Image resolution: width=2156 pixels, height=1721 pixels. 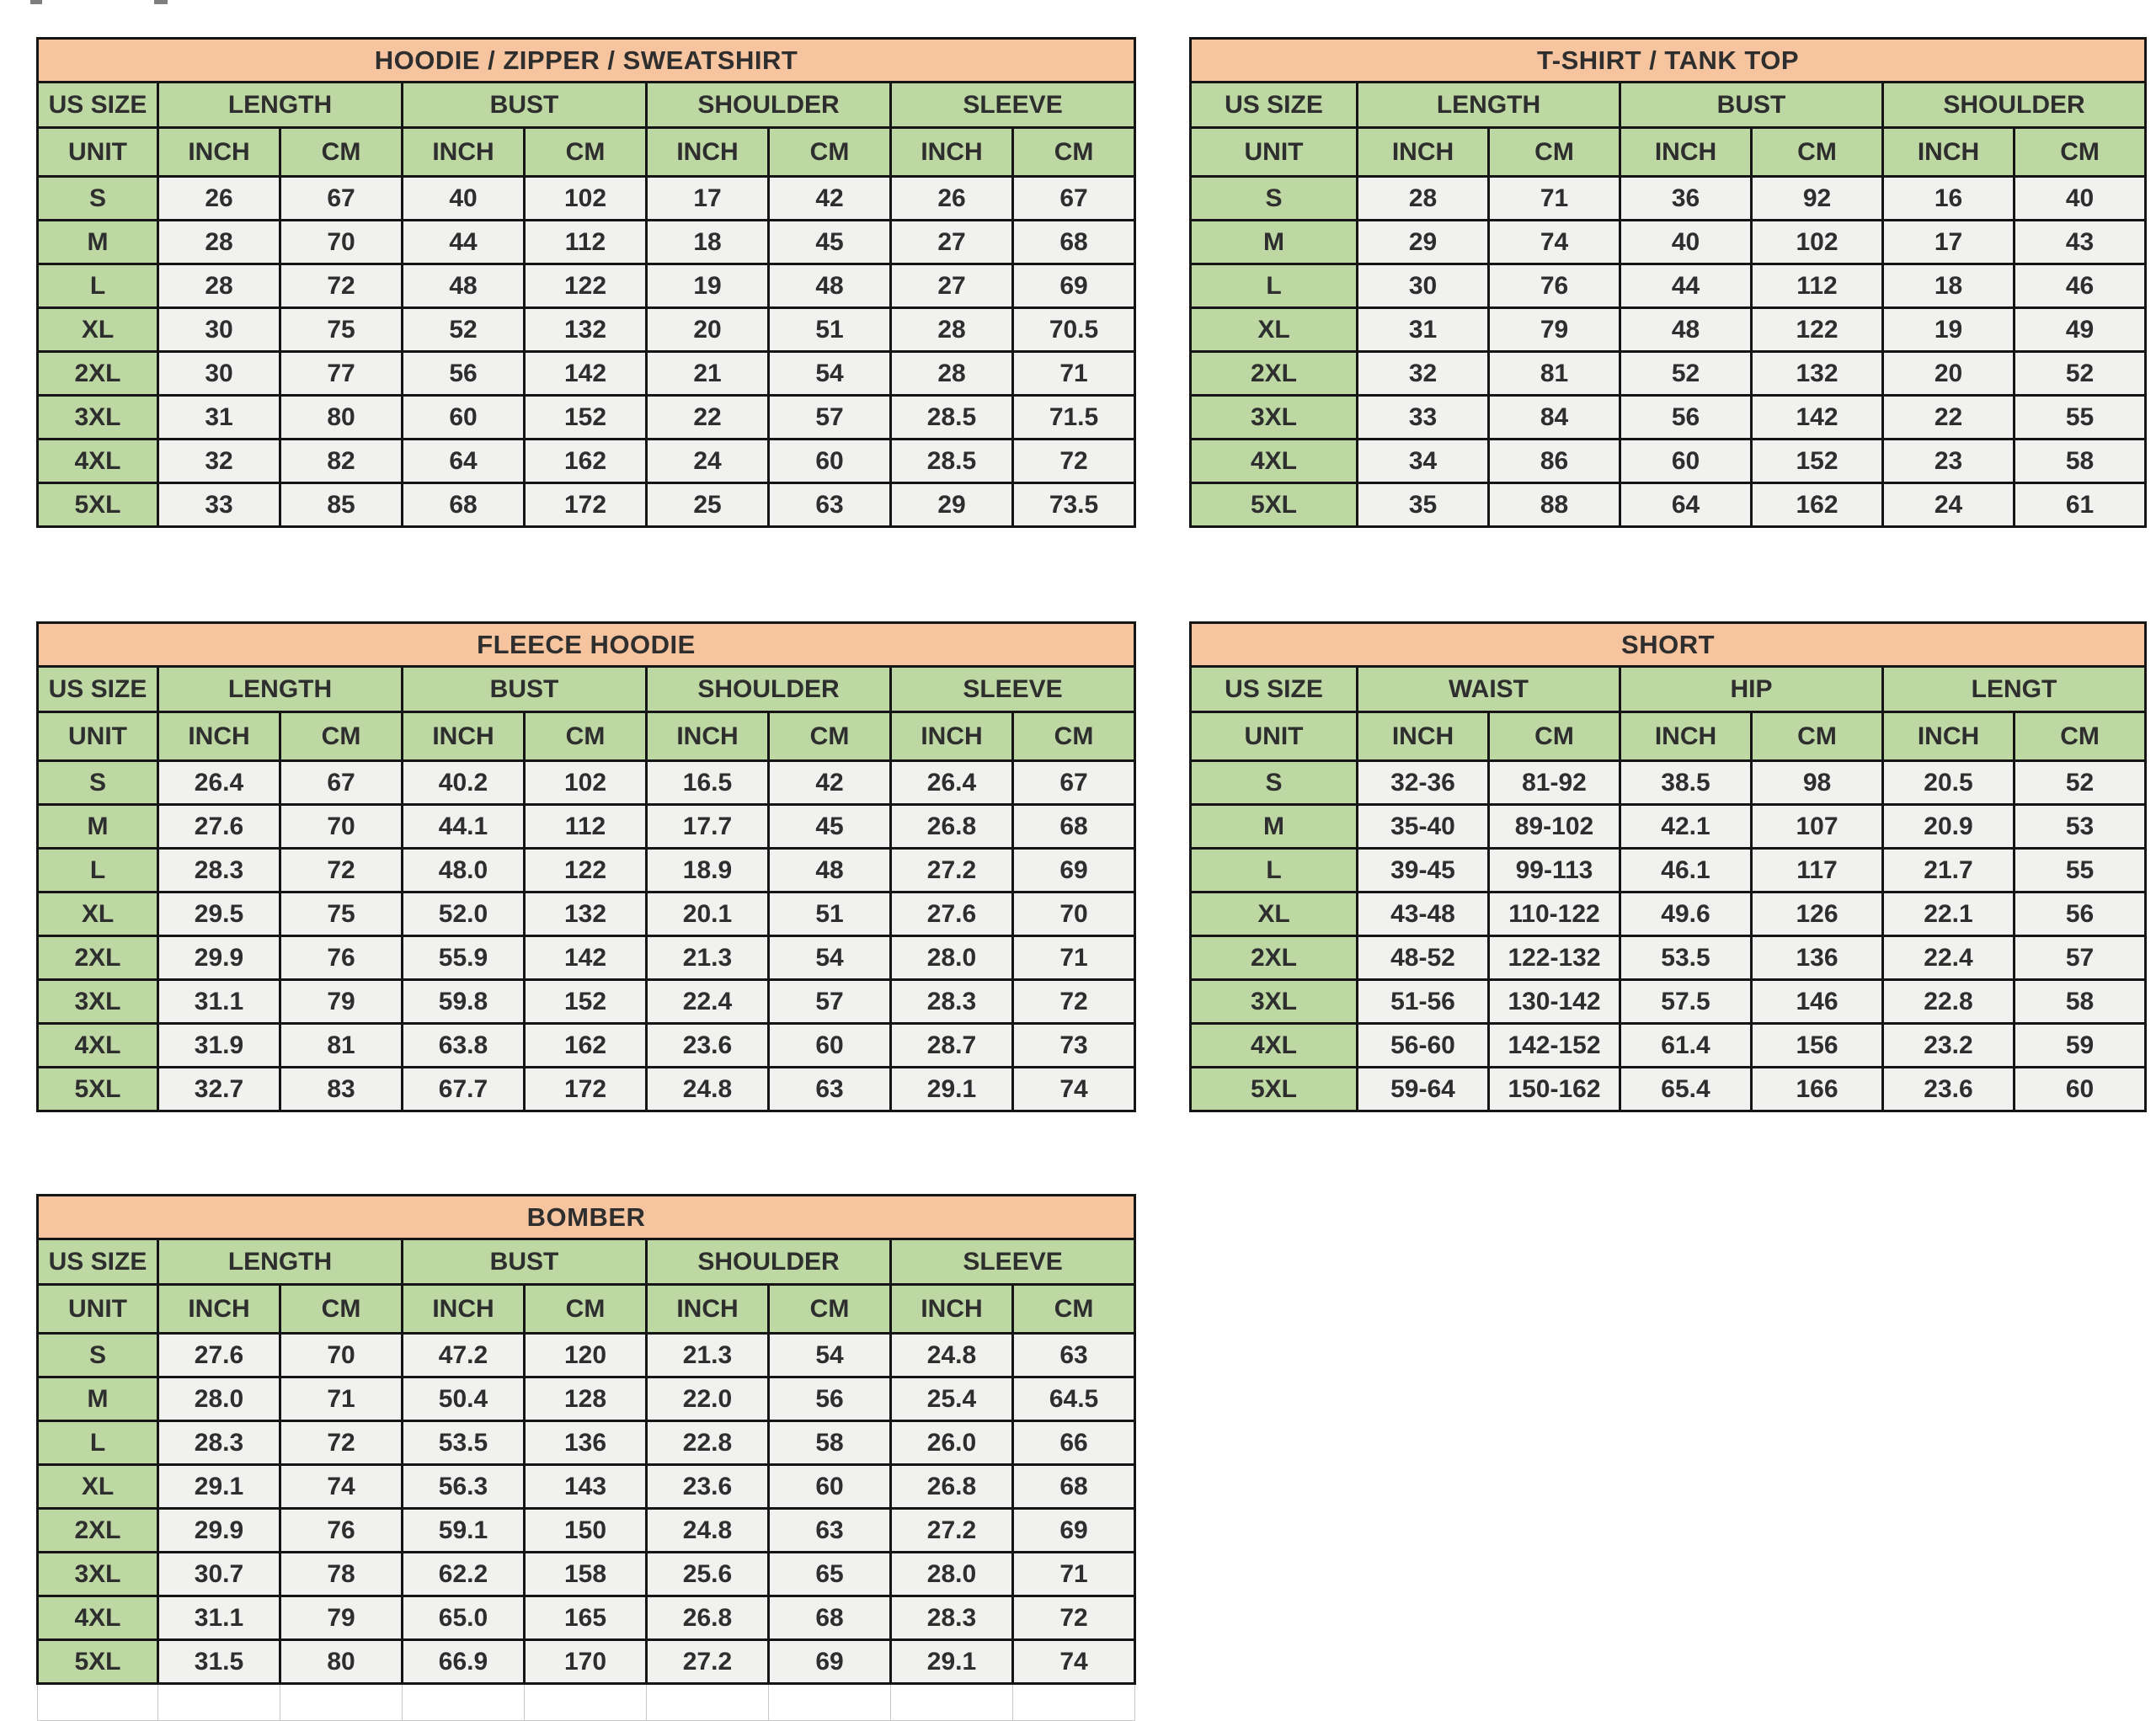 I want to click on table-row: 2XL 30 77 56 142 21 54 28 71, so click(x=586, y=373).